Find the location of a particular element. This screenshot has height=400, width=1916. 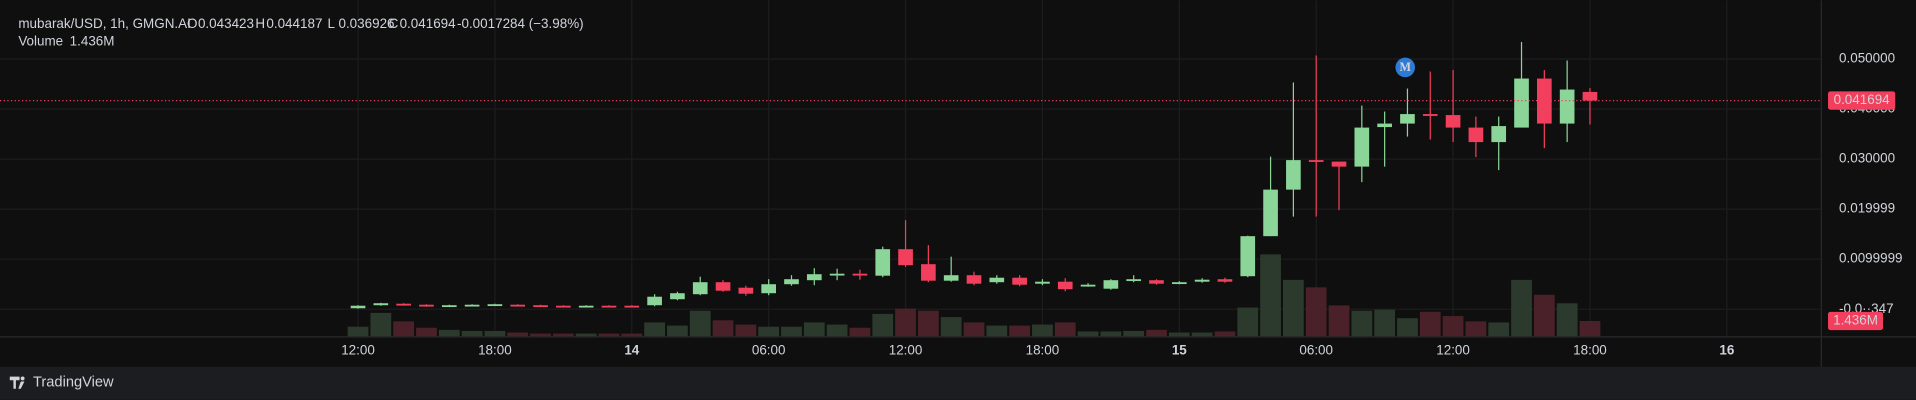

legend-value: 0.044187 is located at coordinates (294, 23).